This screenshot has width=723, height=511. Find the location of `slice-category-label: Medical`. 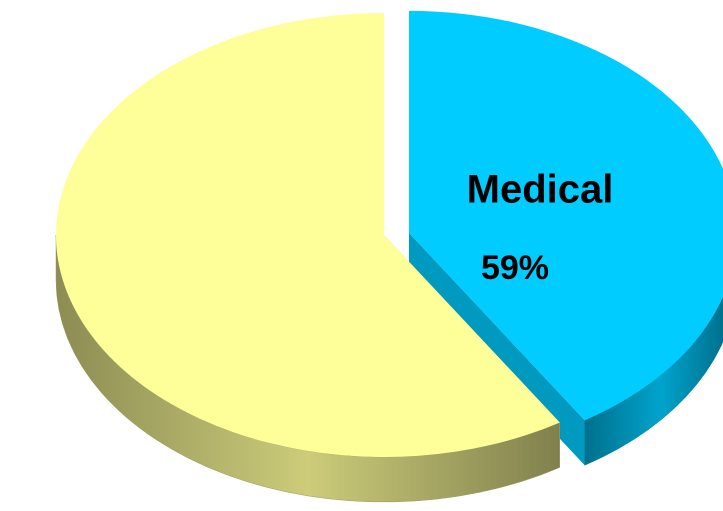

slice-category-label: Medical is located at coordinates (540, 190).